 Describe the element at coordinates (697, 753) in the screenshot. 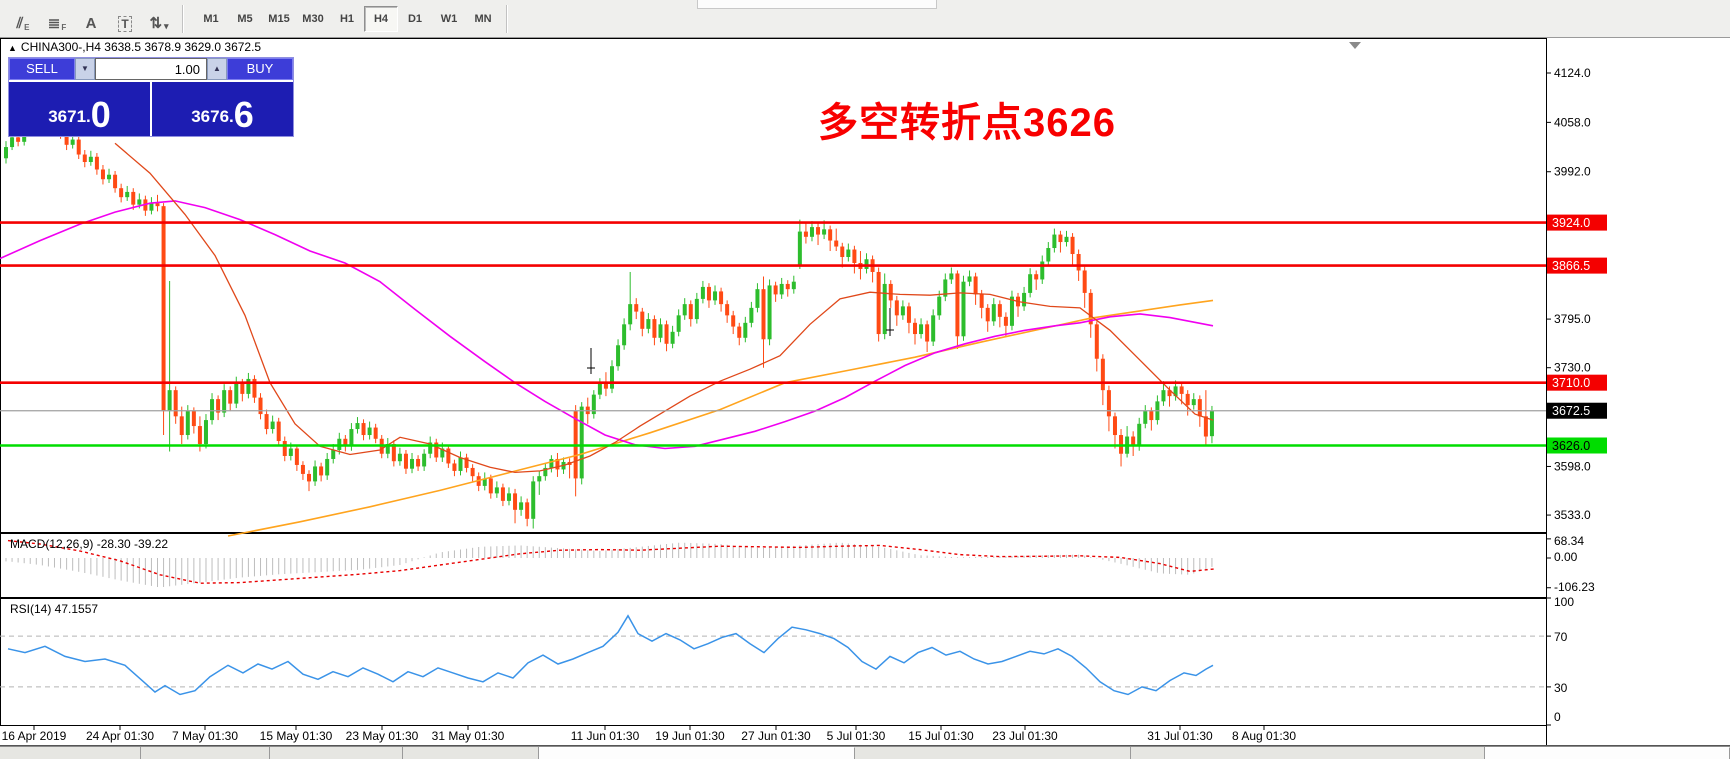

I see `chart-tab-active` at that location.